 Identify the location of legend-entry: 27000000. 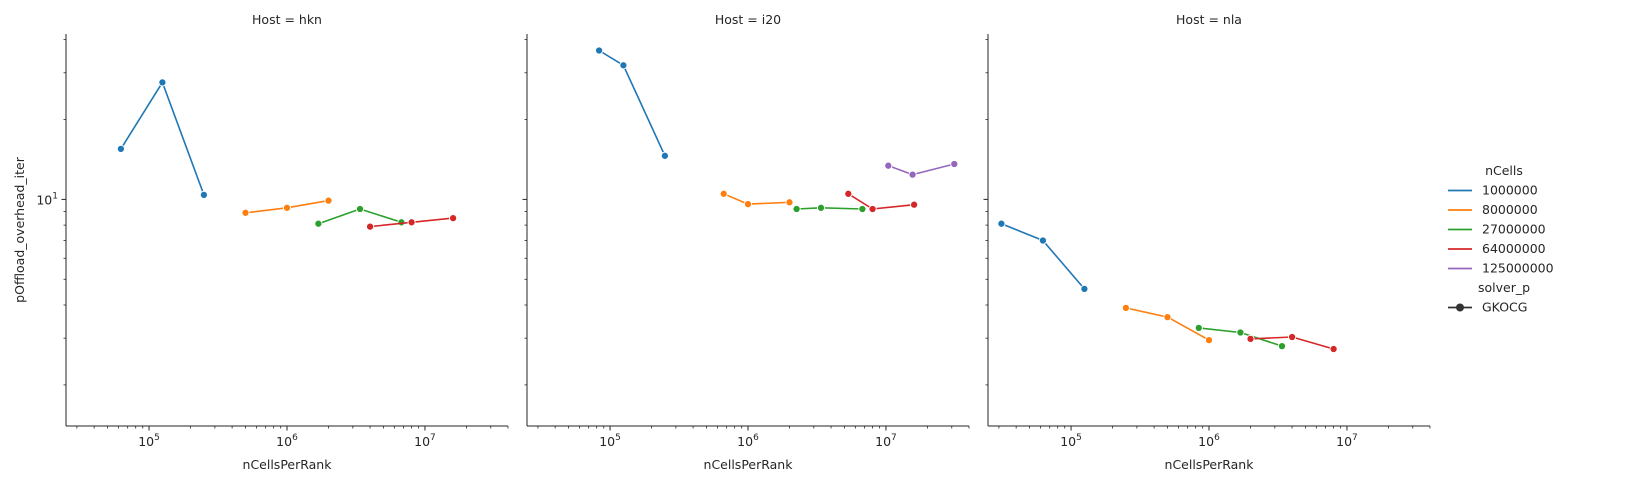
(1497, 229).